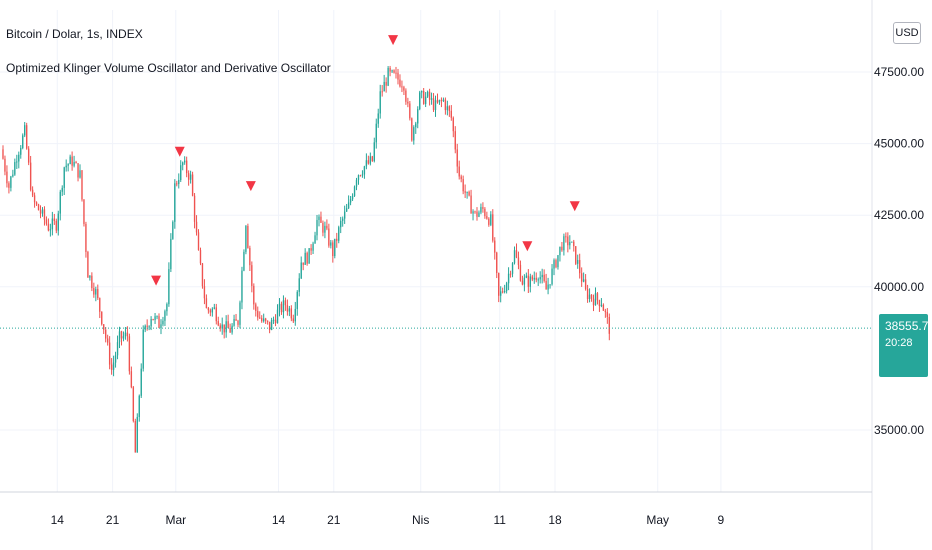 This screenshot has height=550, width=932. What do you see at coordinates (175, 520) in the screenshot?
I see `x-tick-label: Mar` at bounding box center [175, 520].